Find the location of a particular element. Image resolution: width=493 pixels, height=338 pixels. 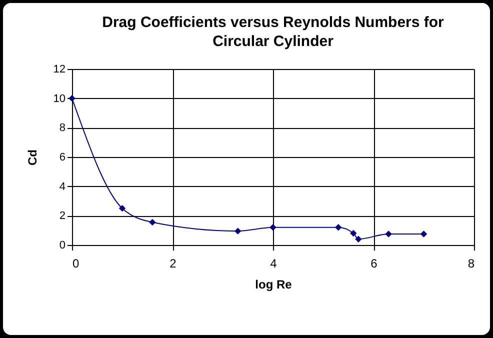

y-tick-label: 2 is located at coordinates (62, 216).